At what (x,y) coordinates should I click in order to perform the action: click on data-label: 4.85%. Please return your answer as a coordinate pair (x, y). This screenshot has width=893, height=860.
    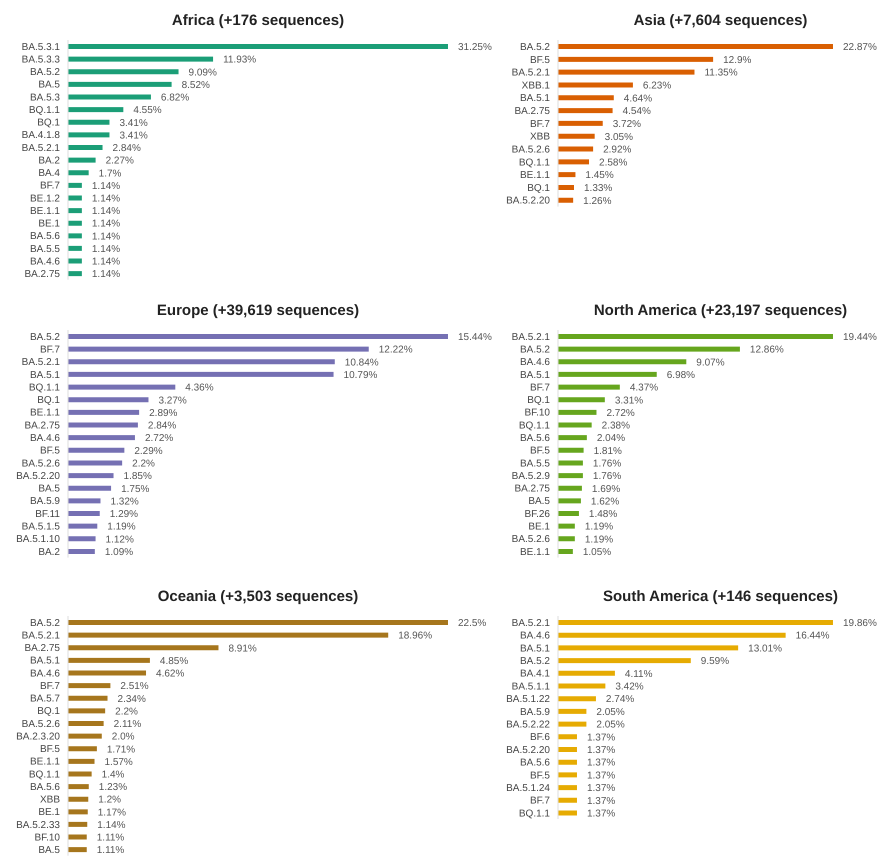
    Looking at the image, I should click on (174, 661).